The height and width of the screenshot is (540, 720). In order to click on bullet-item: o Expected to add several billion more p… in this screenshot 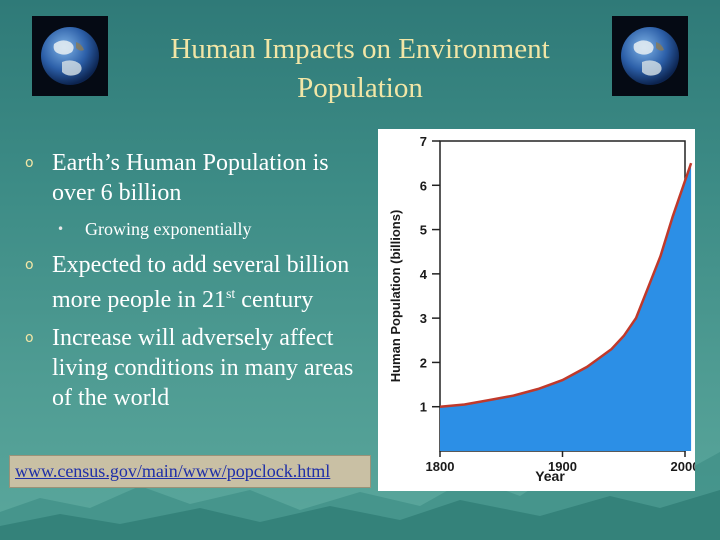, I will do `click(197, 282)`.